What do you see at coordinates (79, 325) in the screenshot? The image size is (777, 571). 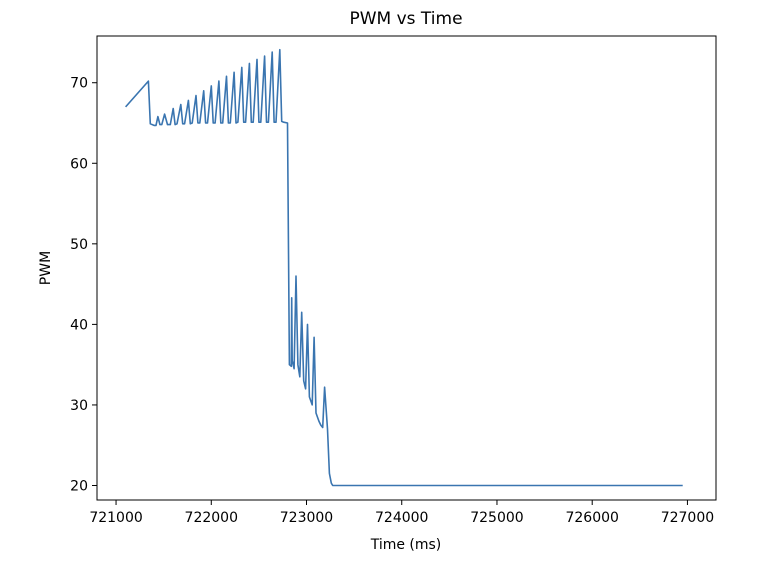 I see `y-tick-label: 40` at bounding box center [79, 325].